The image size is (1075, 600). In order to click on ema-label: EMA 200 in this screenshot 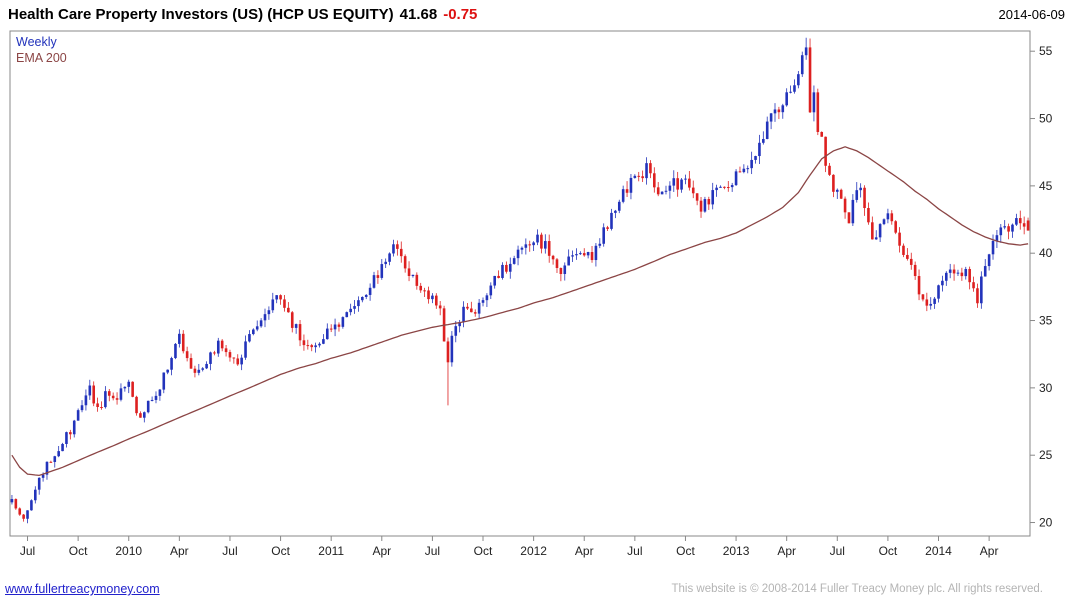, I will do `click(41, 58)`.